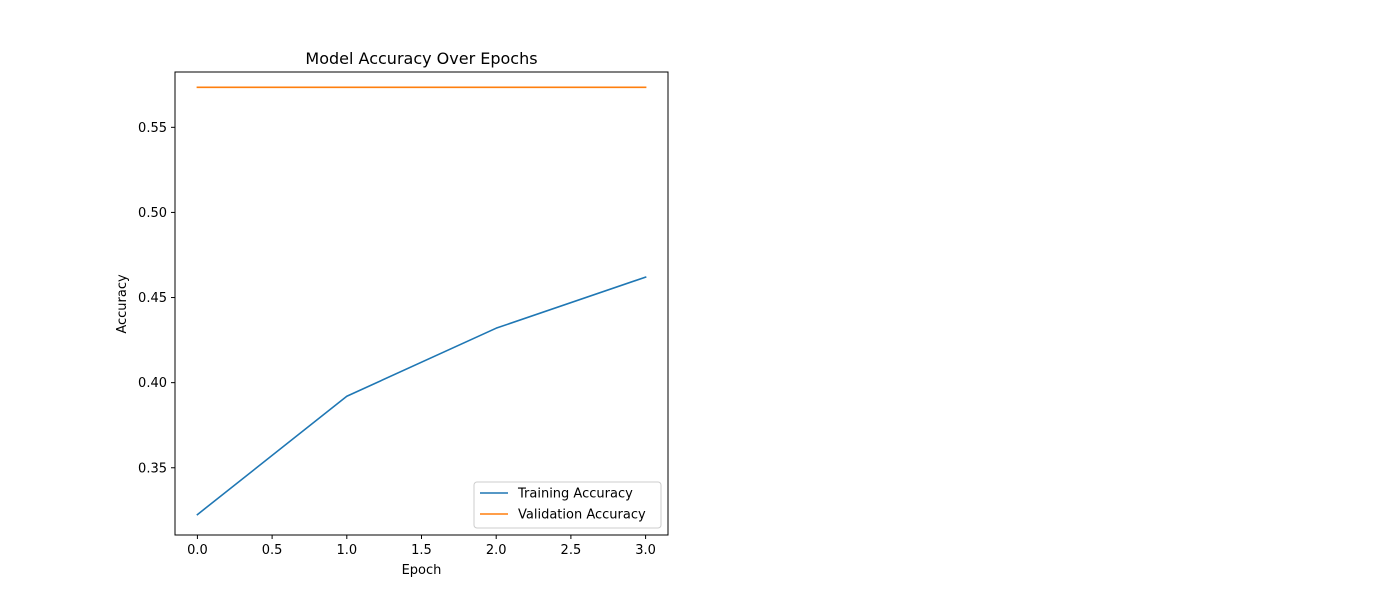  Describe the element at coordinates (496, 550) in the screenshot. I see `x-tick-label: 2.0` at that location.